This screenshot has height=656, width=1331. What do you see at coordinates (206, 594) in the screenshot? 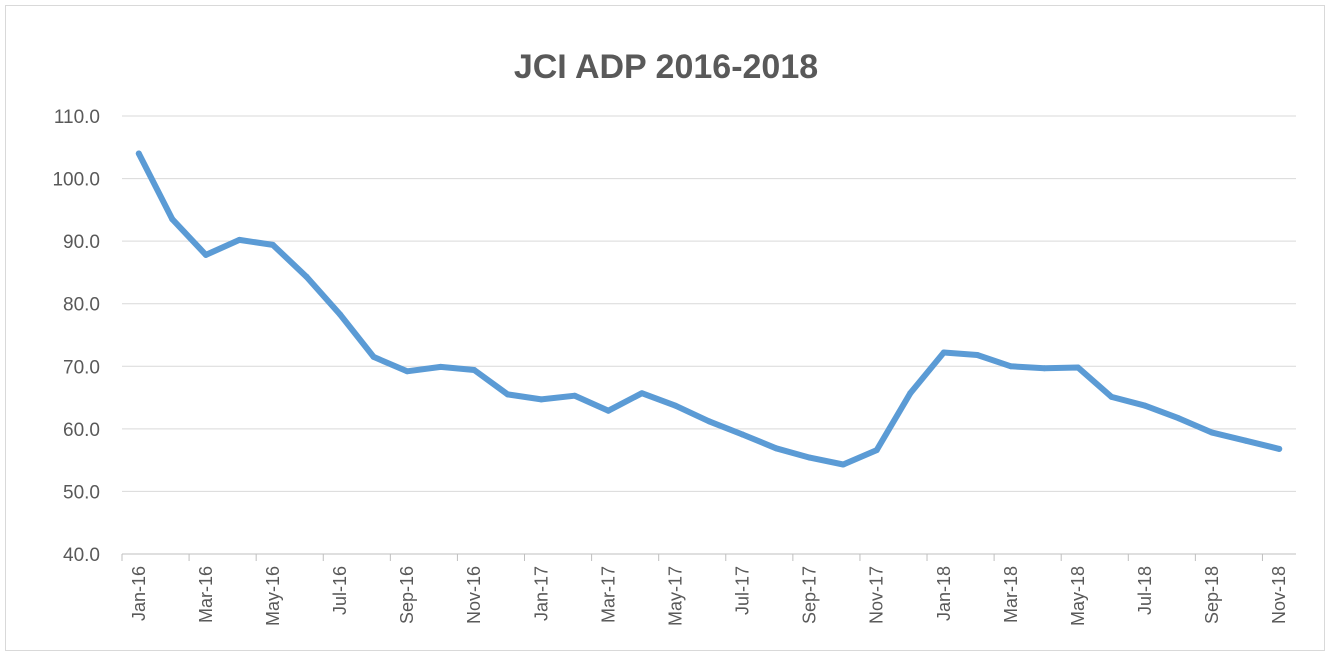
I see `x-tick-label: Mar-16` at bounding box center [206, 594].